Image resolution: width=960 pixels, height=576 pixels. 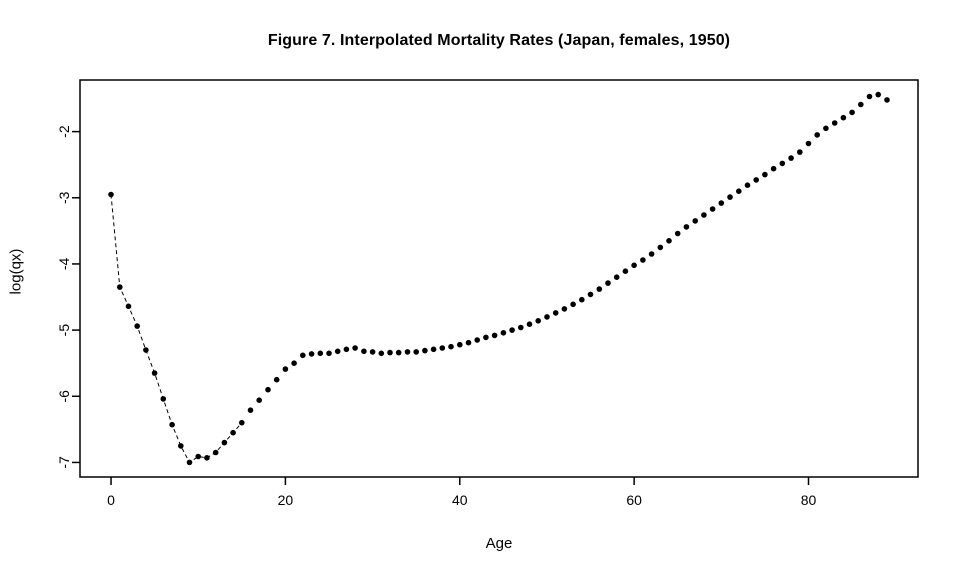 I want to click on y-tick-label: -7, so click(x=64, y=462).